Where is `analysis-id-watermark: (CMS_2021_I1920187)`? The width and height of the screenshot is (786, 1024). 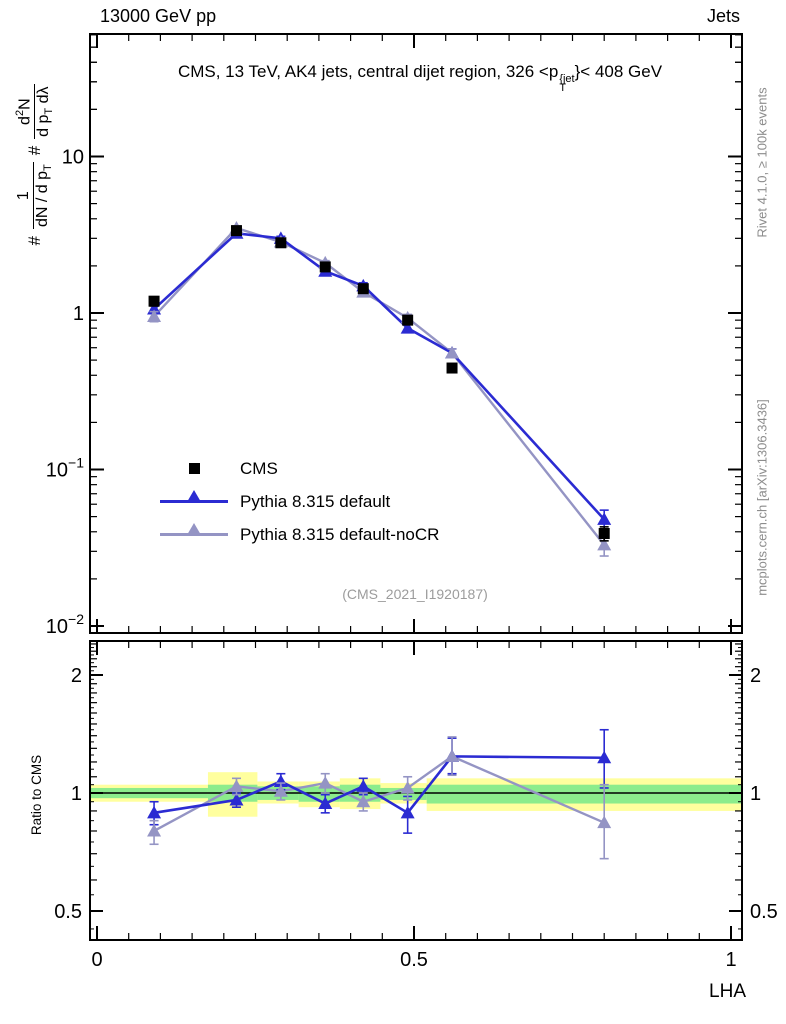
analysis-id-watermark: (CMS_2021_I1920187) is located at coordinates (415, 594).